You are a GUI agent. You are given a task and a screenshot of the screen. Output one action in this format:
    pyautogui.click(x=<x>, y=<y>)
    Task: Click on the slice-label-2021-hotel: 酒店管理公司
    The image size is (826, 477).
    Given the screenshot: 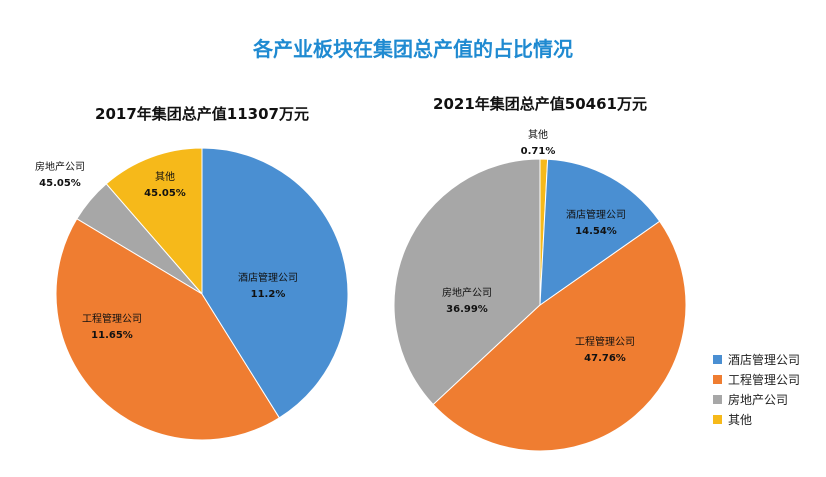 What is the action you would take?
    pyautogui.click(x=596, y=214)
    